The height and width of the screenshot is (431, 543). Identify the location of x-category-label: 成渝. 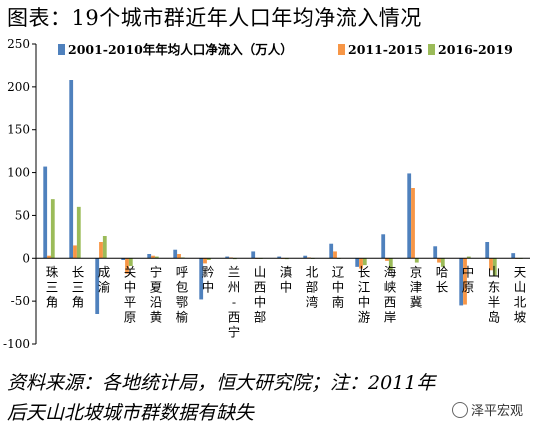
(104, 279).